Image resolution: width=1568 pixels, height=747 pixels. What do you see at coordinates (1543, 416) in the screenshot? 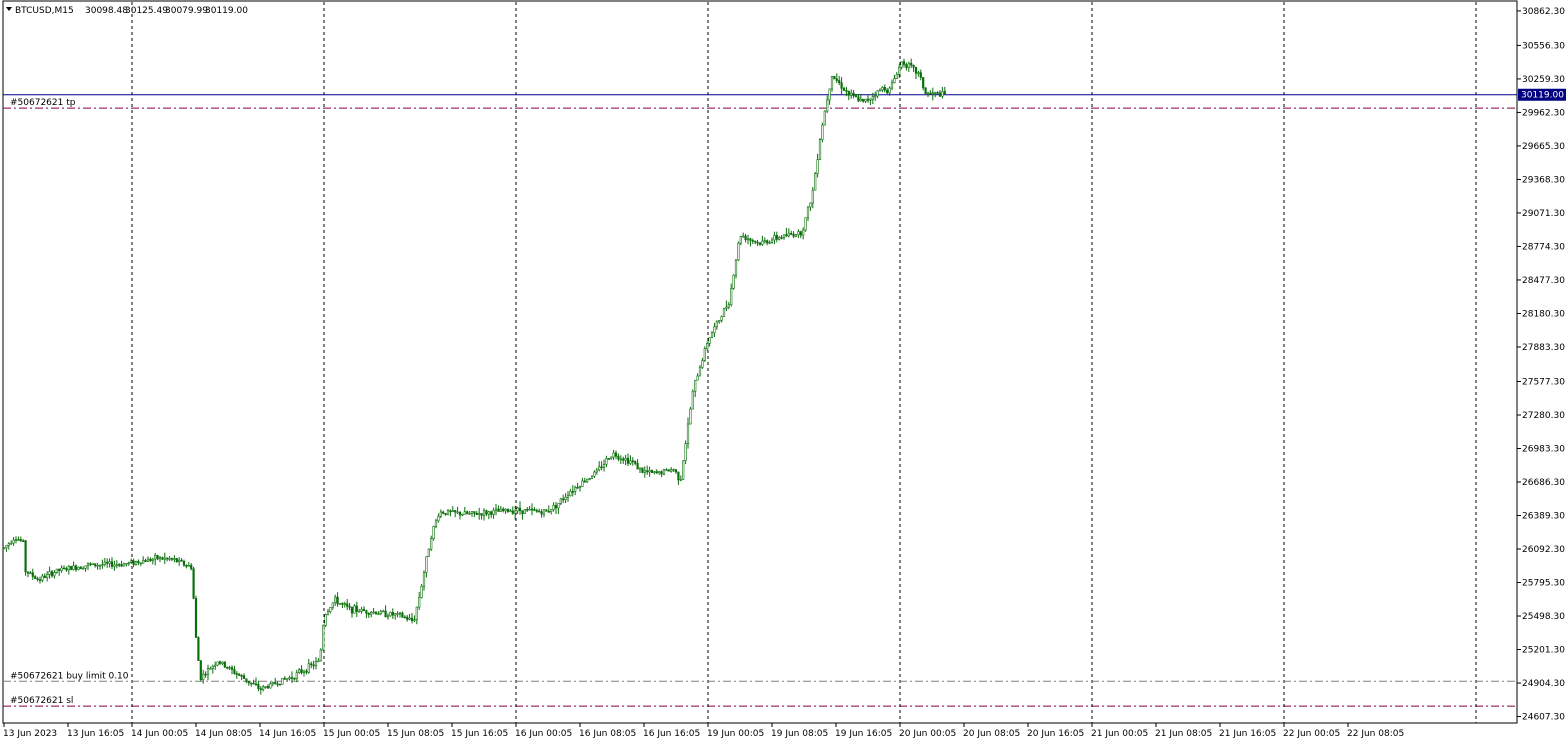
I see `y-tick-label: 27280.30` at bounding box center [1543, 416].